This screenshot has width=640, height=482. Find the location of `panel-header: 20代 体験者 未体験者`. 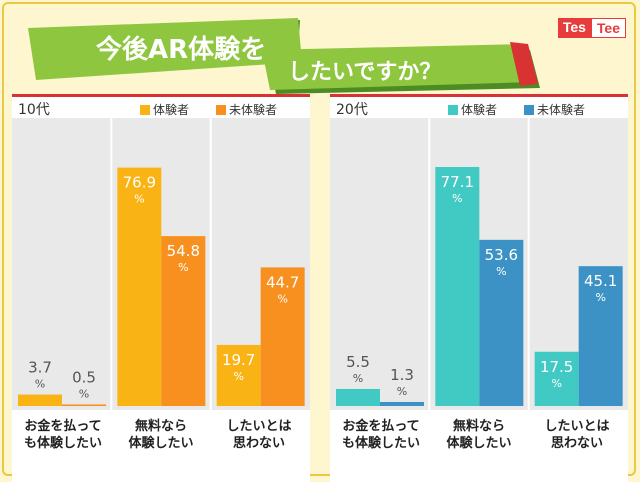

panel-header: 20代 体験者 未体験者 is located at coordinates (479, 106).